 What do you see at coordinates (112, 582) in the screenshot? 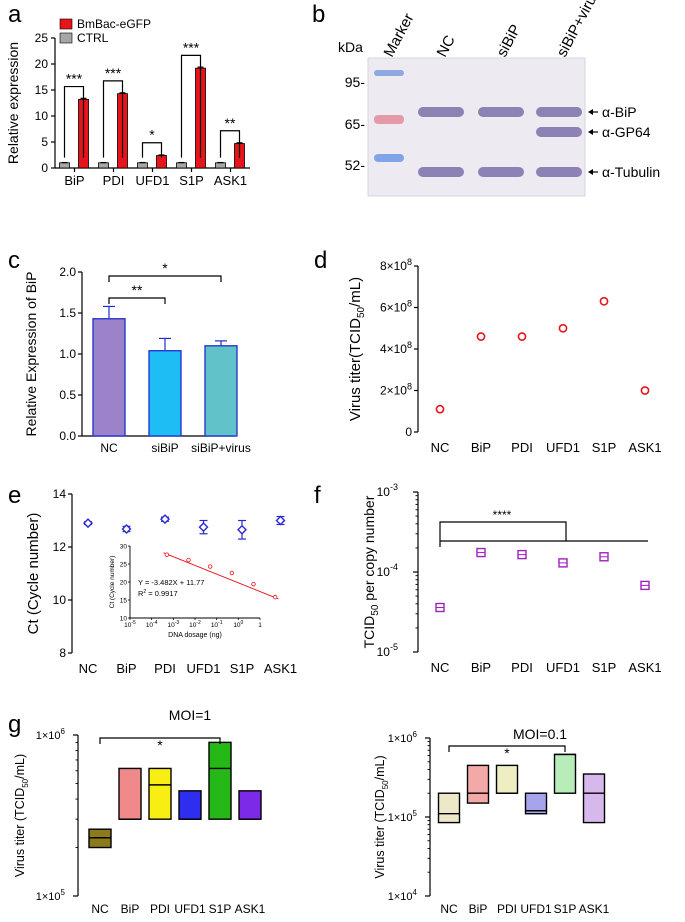
I see `inset-y-axis-title: Ct (Cycle number)` at bounding box center [112, 582].